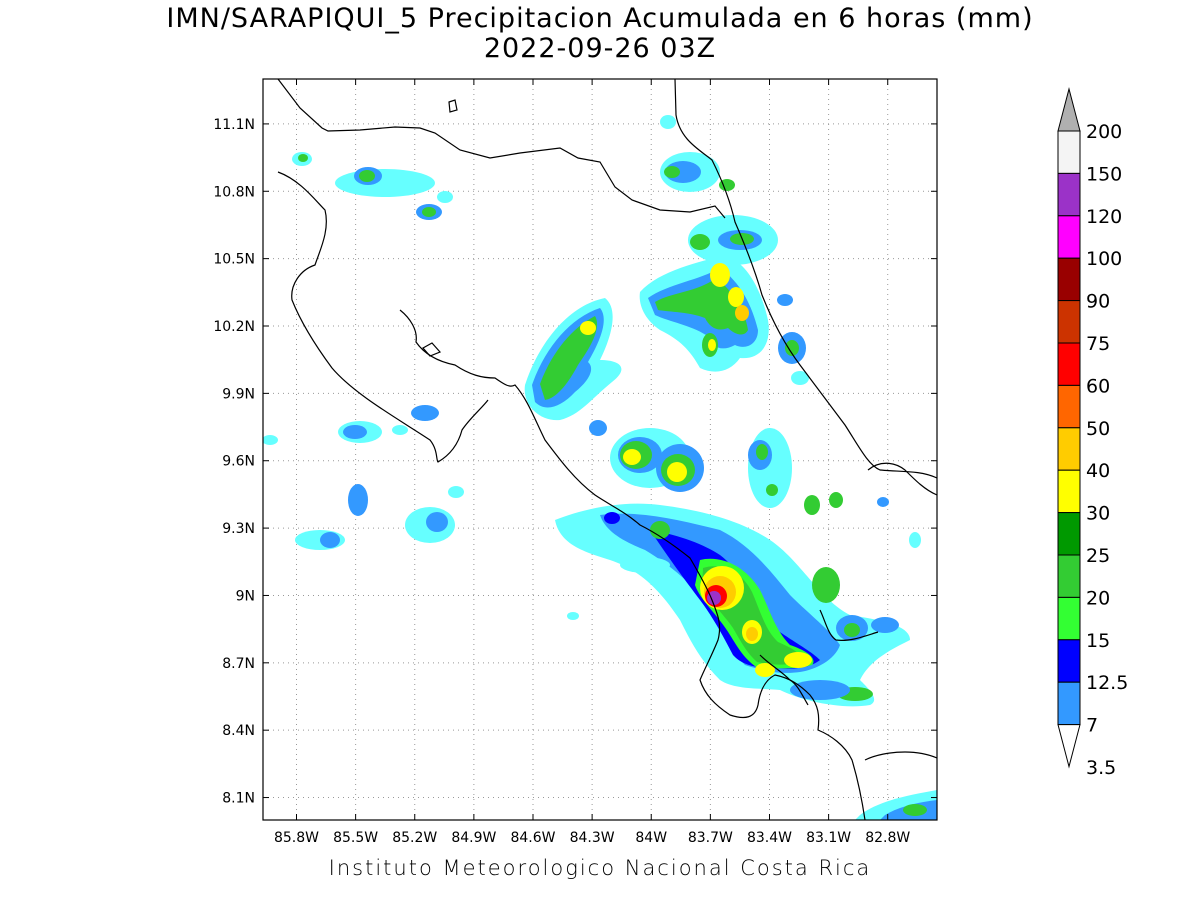 Image resolution: width=1200 pixels, height=900 pixels. I want to click on colorbar-label: 30, so click(1098, 514).